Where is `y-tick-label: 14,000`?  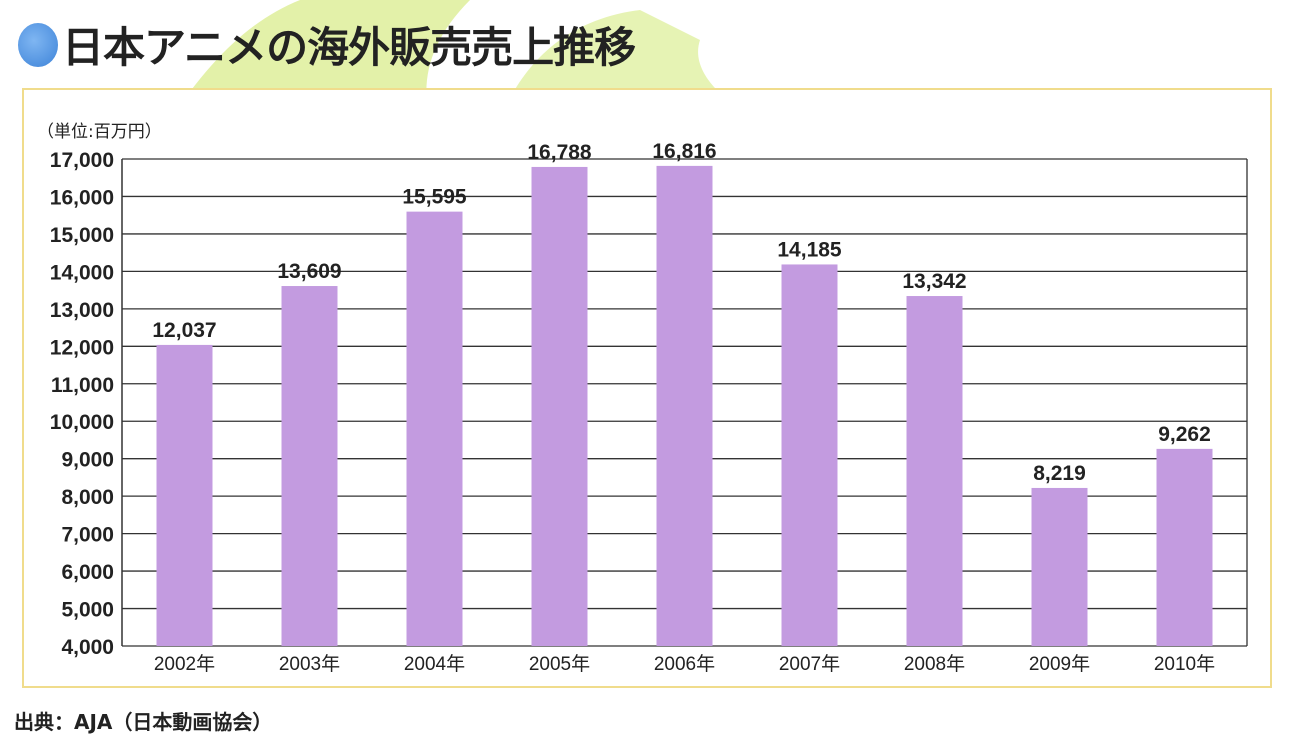
y-tick-label: 14,000 is located at coordinates (82, 272).